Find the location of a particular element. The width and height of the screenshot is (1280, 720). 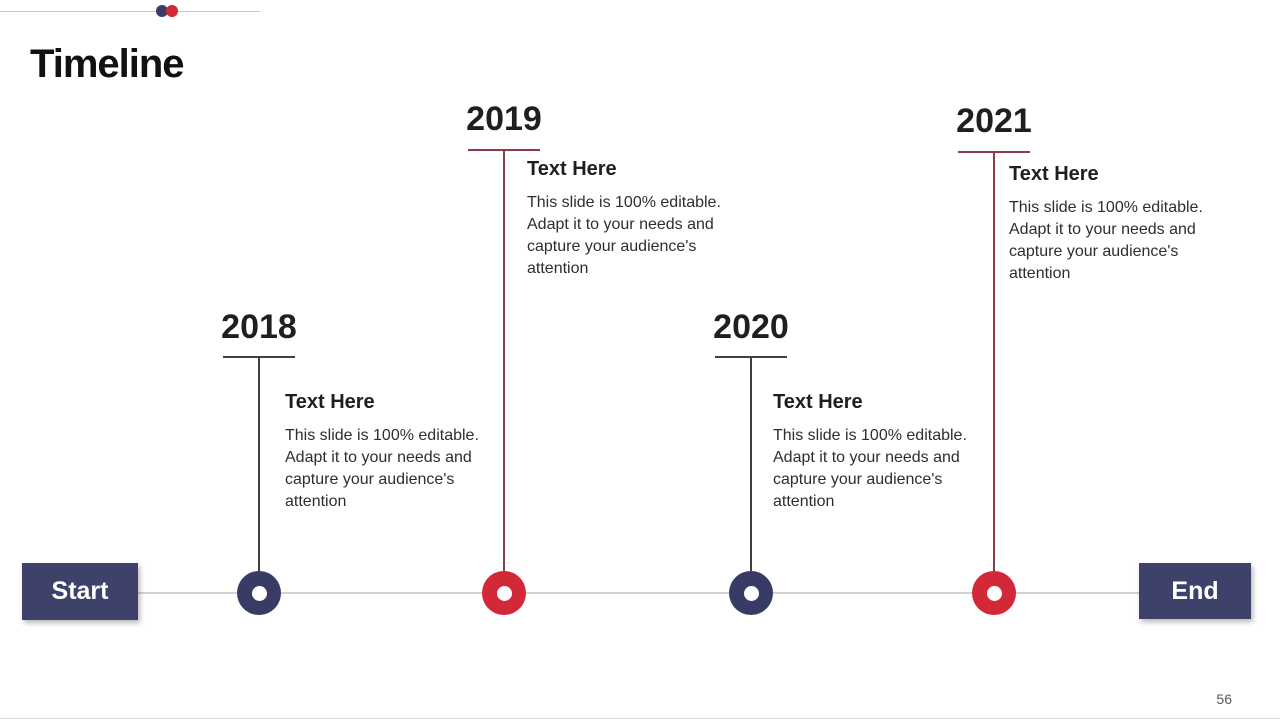

milestone-year-label: 2019 is located at coordinates (504, 119).